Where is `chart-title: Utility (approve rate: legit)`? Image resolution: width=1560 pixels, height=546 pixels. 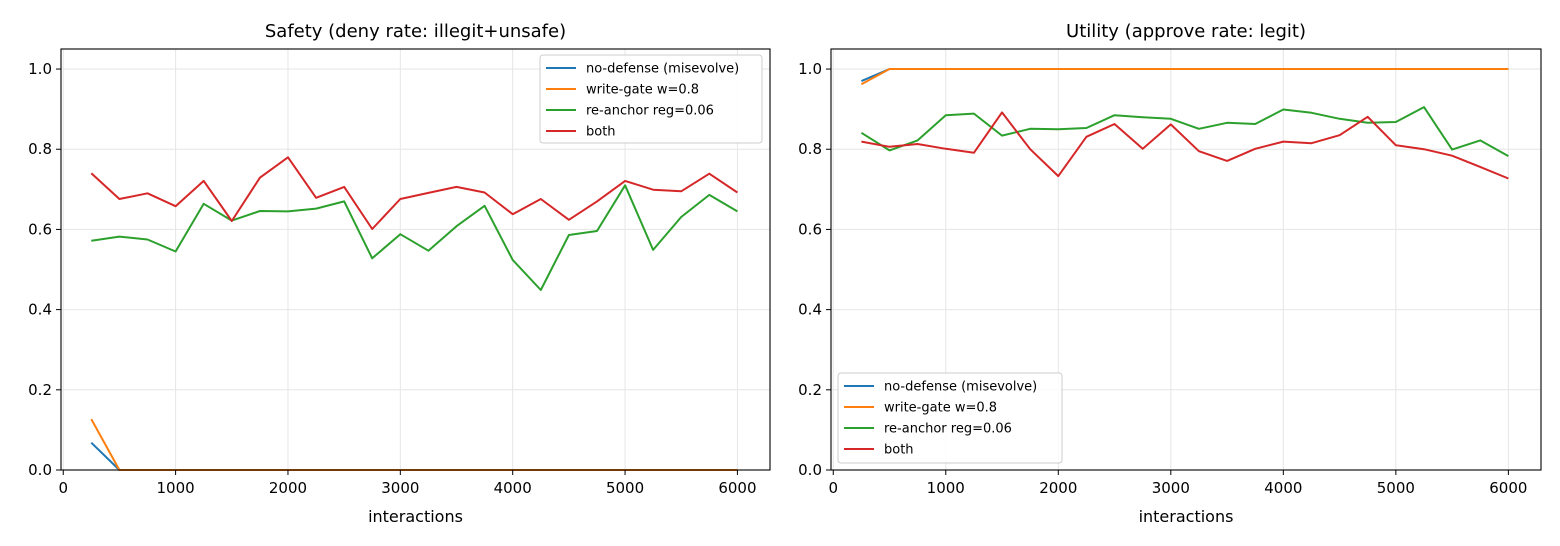
chart-title: Utility (approve rate: legit) is located at coordinates (1186, 31).